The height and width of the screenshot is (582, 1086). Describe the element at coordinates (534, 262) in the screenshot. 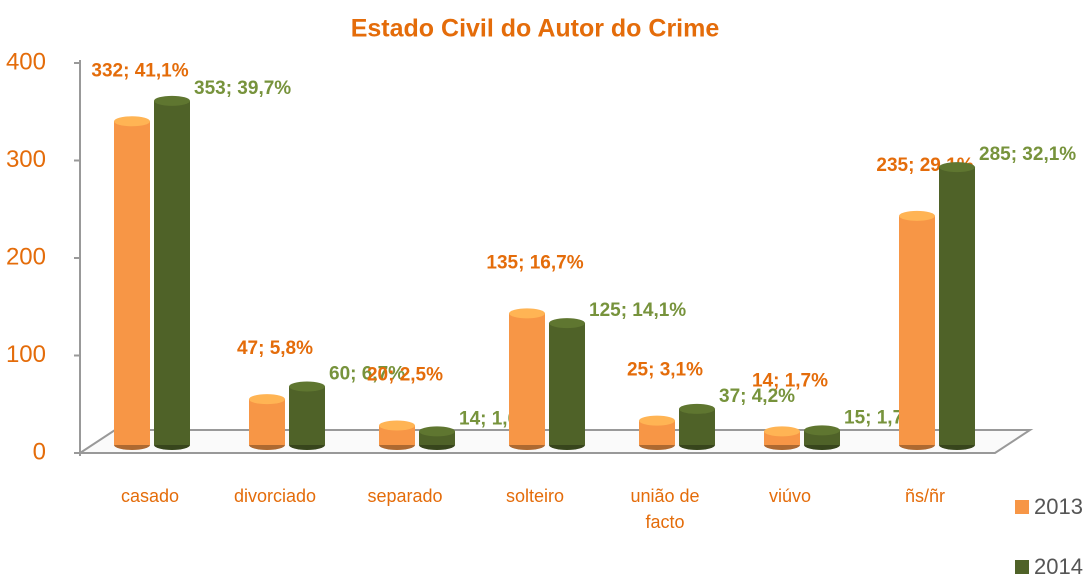

I see `data-label: 135; 16,7%` at that location.